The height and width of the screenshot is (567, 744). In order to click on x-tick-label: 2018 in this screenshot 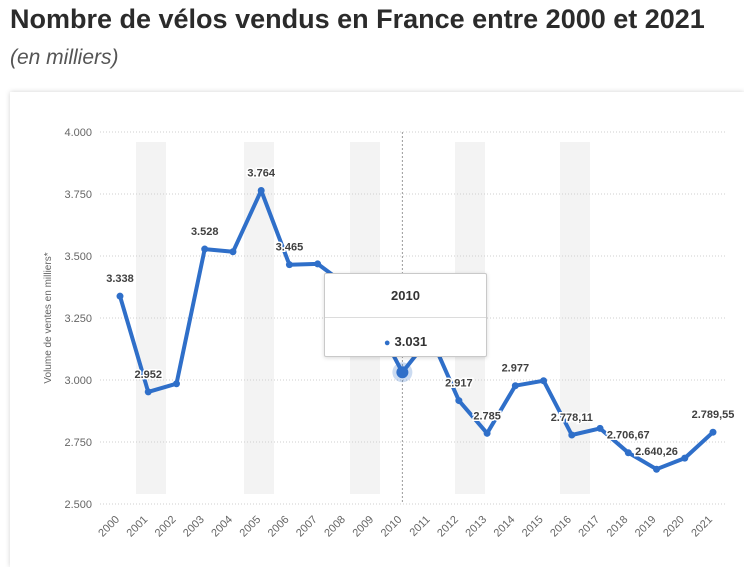, I will do `click(618, 527)`.